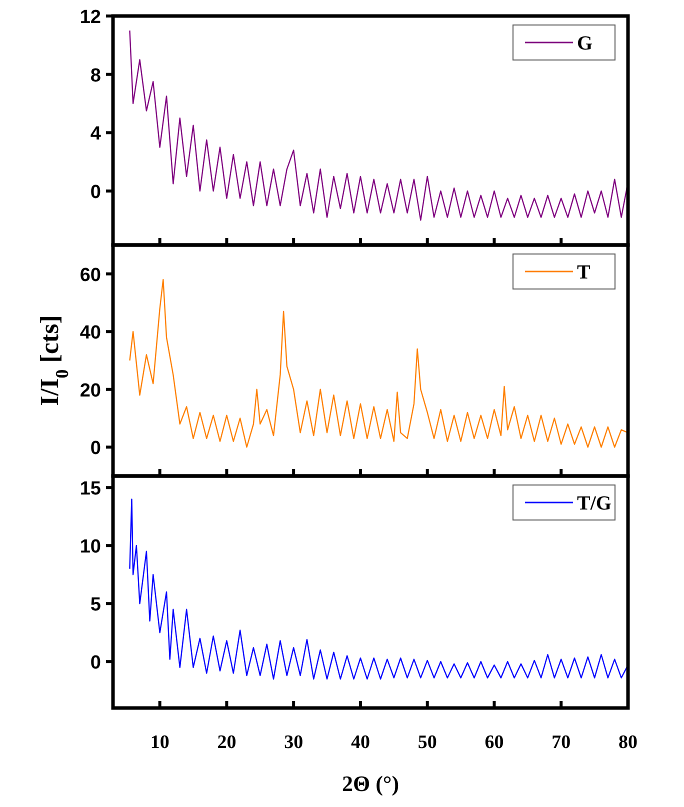 This screenshot has width=684, height=807. What do you see at coordinates (226, 742) in the screenshot?
I see `x-tick-label: 20` at bounding box center [226, 742].